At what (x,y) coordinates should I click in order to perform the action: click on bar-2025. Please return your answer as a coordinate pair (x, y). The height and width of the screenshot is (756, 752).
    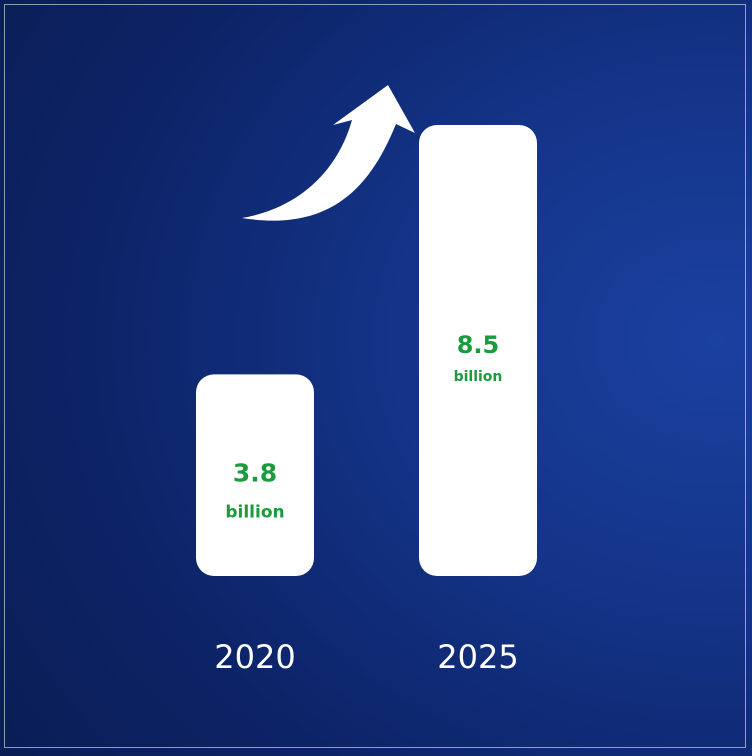
    Looking at the image, I should click on (478, 350).